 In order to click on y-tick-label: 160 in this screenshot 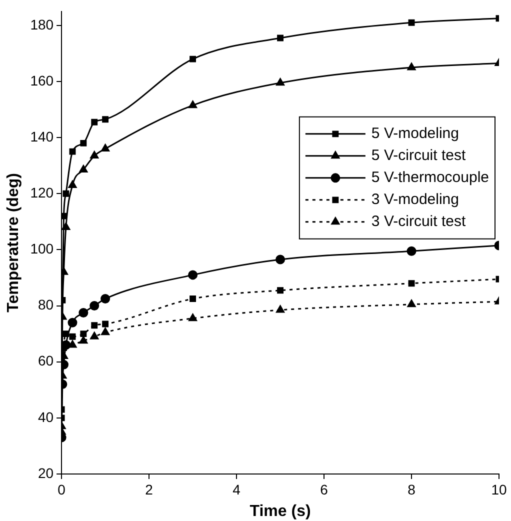, I will do `click(42, 80)`.